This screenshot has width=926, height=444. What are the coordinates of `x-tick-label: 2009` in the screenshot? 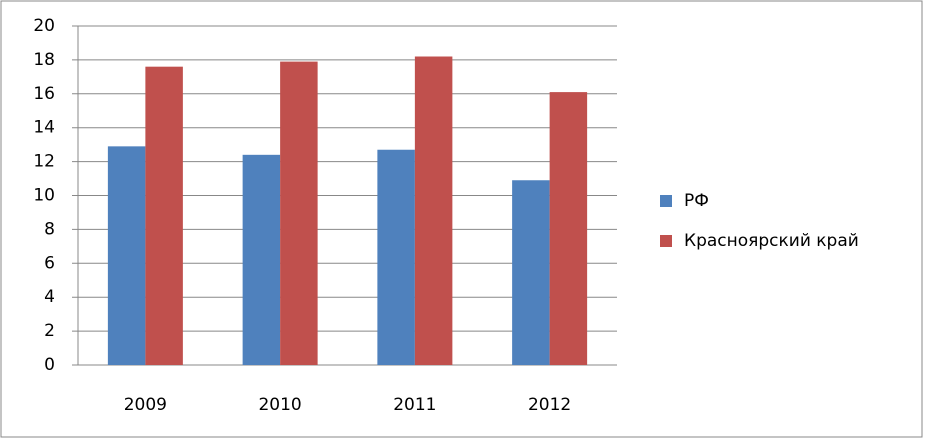 It's located at (145, 405).